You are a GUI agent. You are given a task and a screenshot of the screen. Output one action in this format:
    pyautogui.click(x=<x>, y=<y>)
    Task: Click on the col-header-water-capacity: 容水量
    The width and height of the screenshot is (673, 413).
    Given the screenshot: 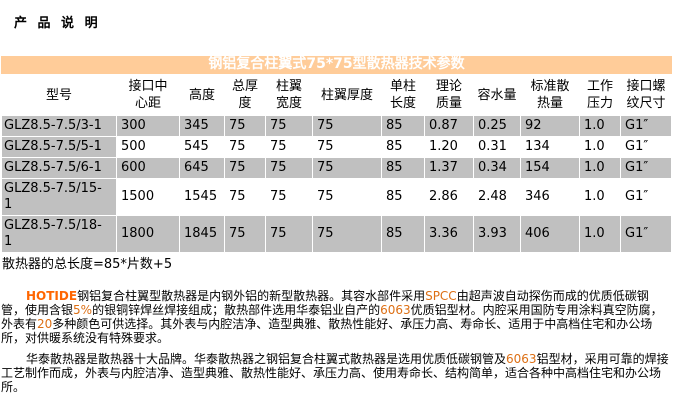 What is the action you would take?
    pyautogui.click(x=497, y=95)
    